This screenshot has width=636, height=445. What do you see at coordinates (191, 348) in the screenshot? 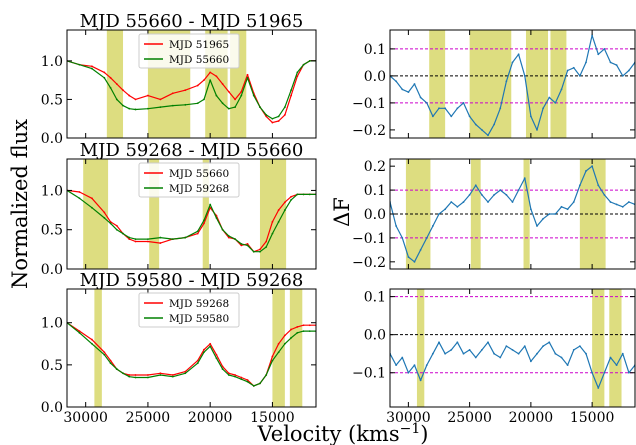
I see `plot-area-flux3` at bounding box center [191, 348].